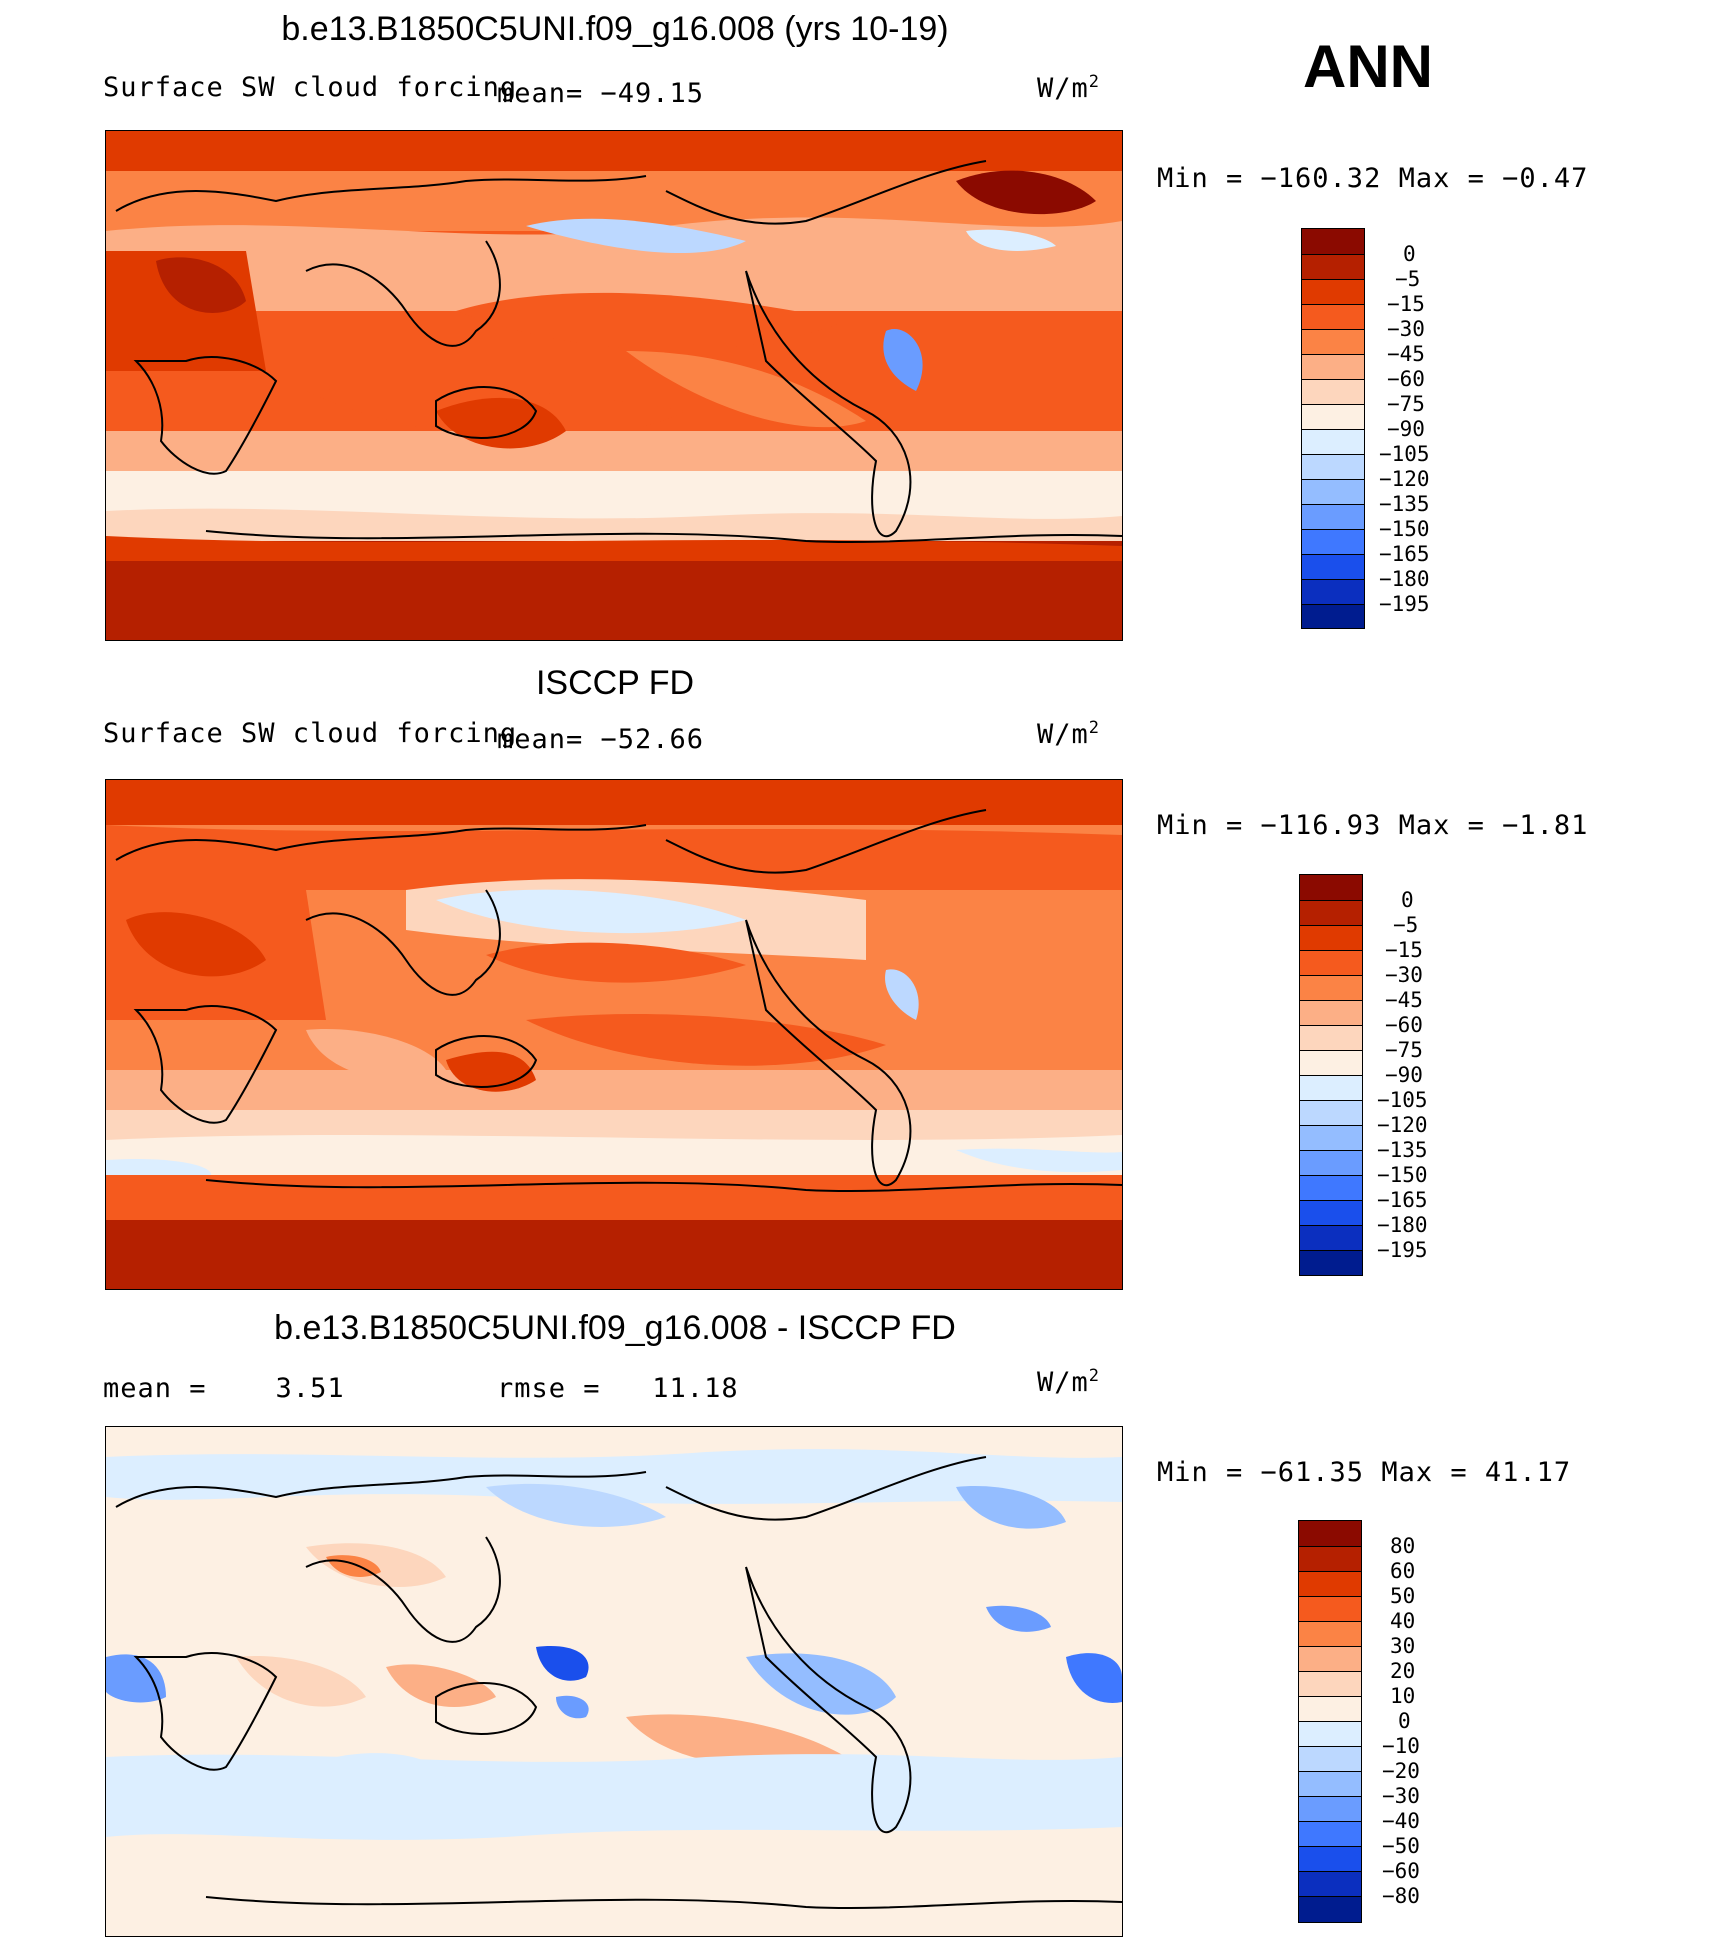  What do you see at coordinates (1407, 900) in the screenshot?
I see `panel-2-cbar-label: 0` at bounding box center [1407, 900].